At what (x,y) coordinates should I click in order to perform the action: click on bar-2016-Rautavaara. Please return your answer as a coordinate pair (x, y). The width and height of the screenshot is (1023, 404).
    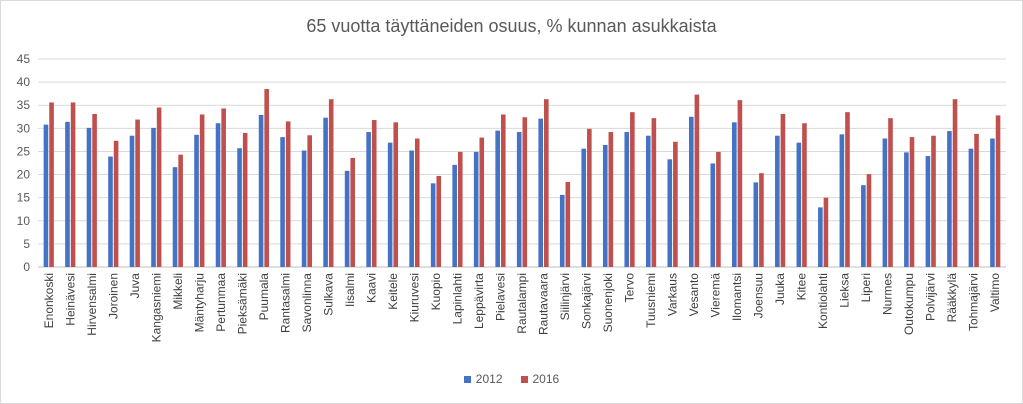
    Looking at the image, I should click on (546, 183).